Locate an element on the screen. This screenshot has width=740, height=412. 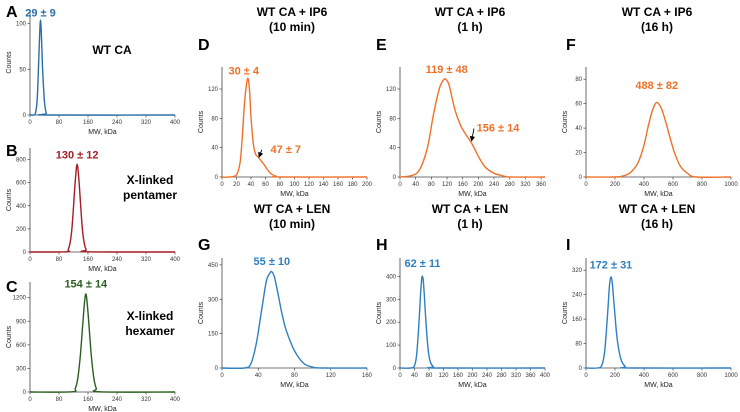
panel-letter: C is located at coordinates (12, 287).